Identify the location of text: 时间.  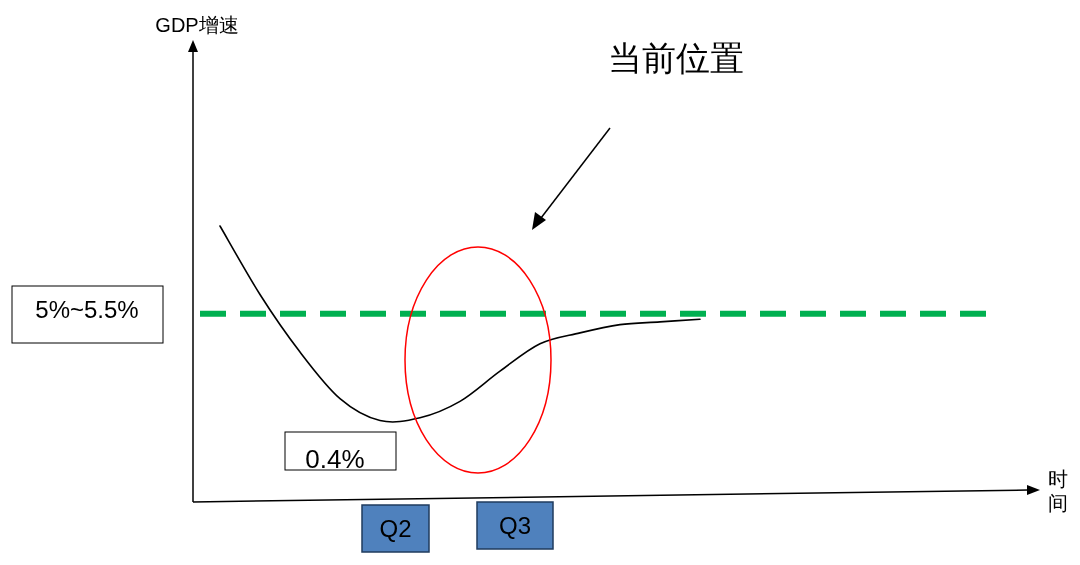
(1058, 491).